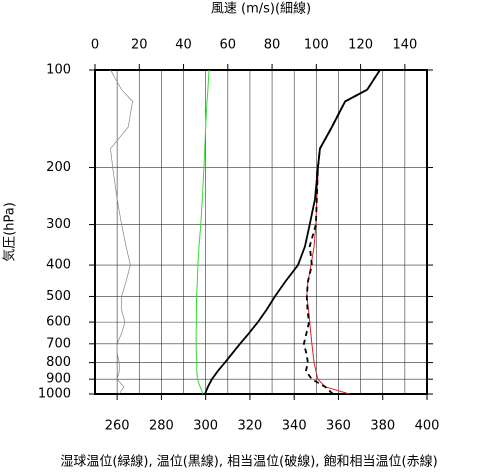  Describe the element at coordinates (272, 45) in the screenshot. I see `x2-tick-label: 80` at that location.